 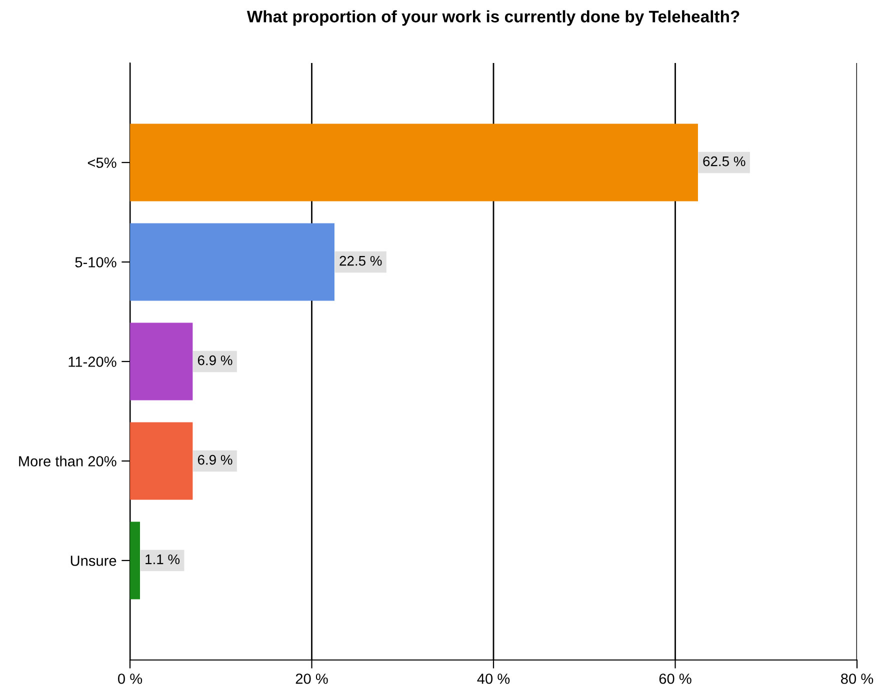 What do you see at coordinates (93, 561) in the screenshot?
I see `y-tick-label: Unsure` at bounding box center [93, 561].